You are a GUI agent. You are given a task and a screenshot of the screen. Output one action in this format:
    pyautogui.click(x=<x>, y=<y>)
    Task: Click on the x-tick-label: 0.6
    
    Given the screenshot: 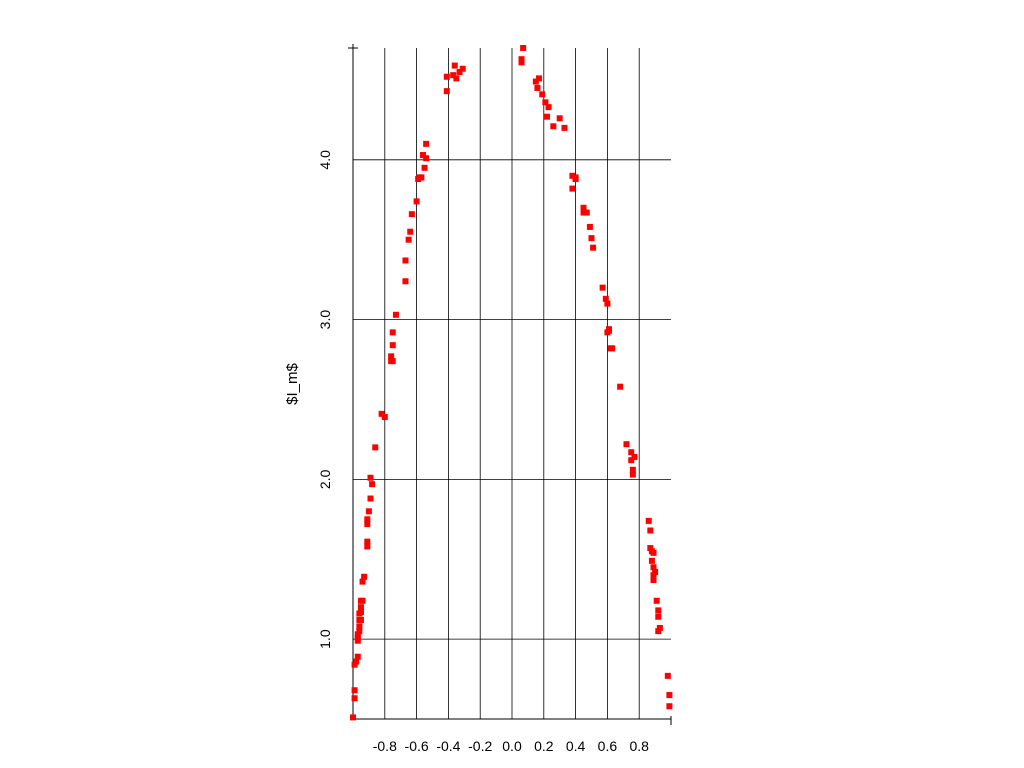 What is the action you would take?
    pyautogui.click(x=608, y=746)
    